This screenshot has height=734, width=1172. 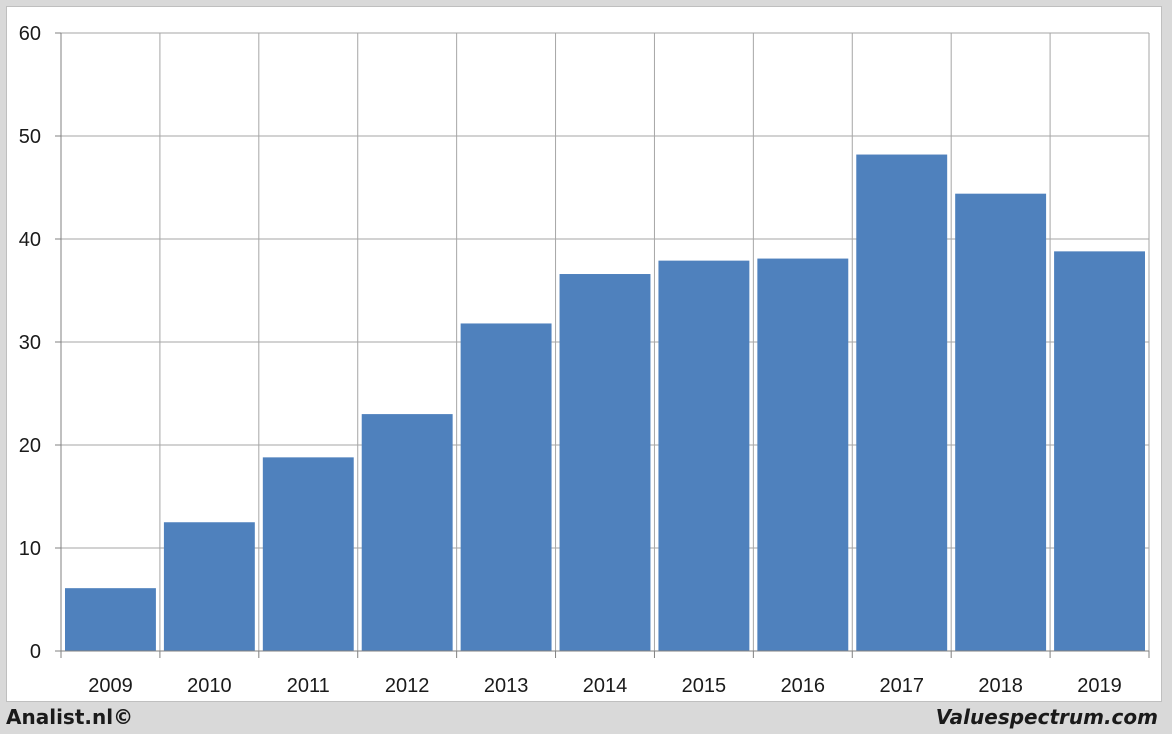 I want to click on bar-2010, so click(x=209, y=586).